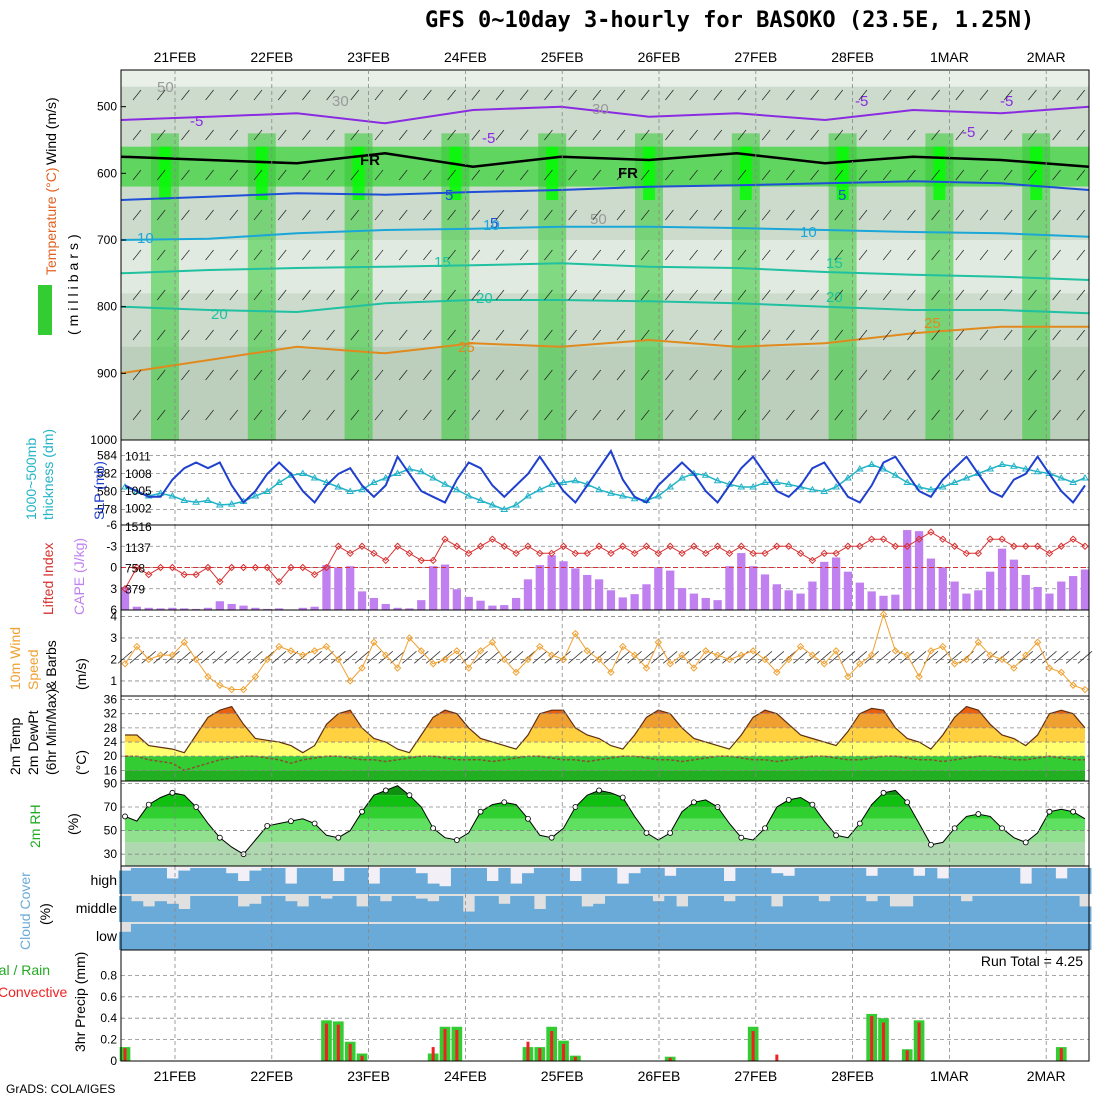 This screenshot has height=1100, width=1100. What do you see at coordinates (605, 1005) in the screenshot?
I see `precip-panel-frame` at bounding box center [605, 1005].